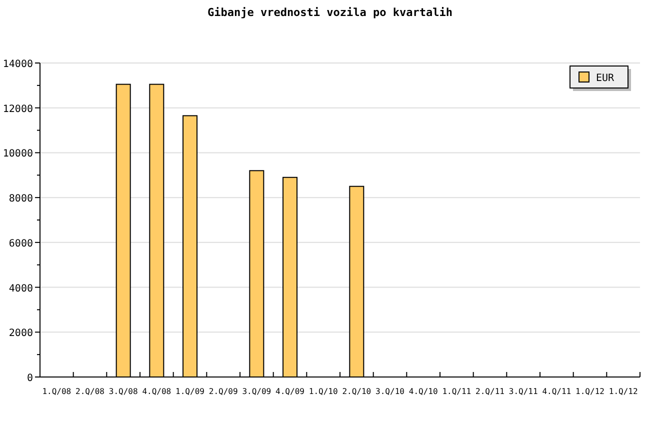 This screenshot has height=440, width=660. I want to click on x-tick-label: 4.Q/08, so click(157, 391).